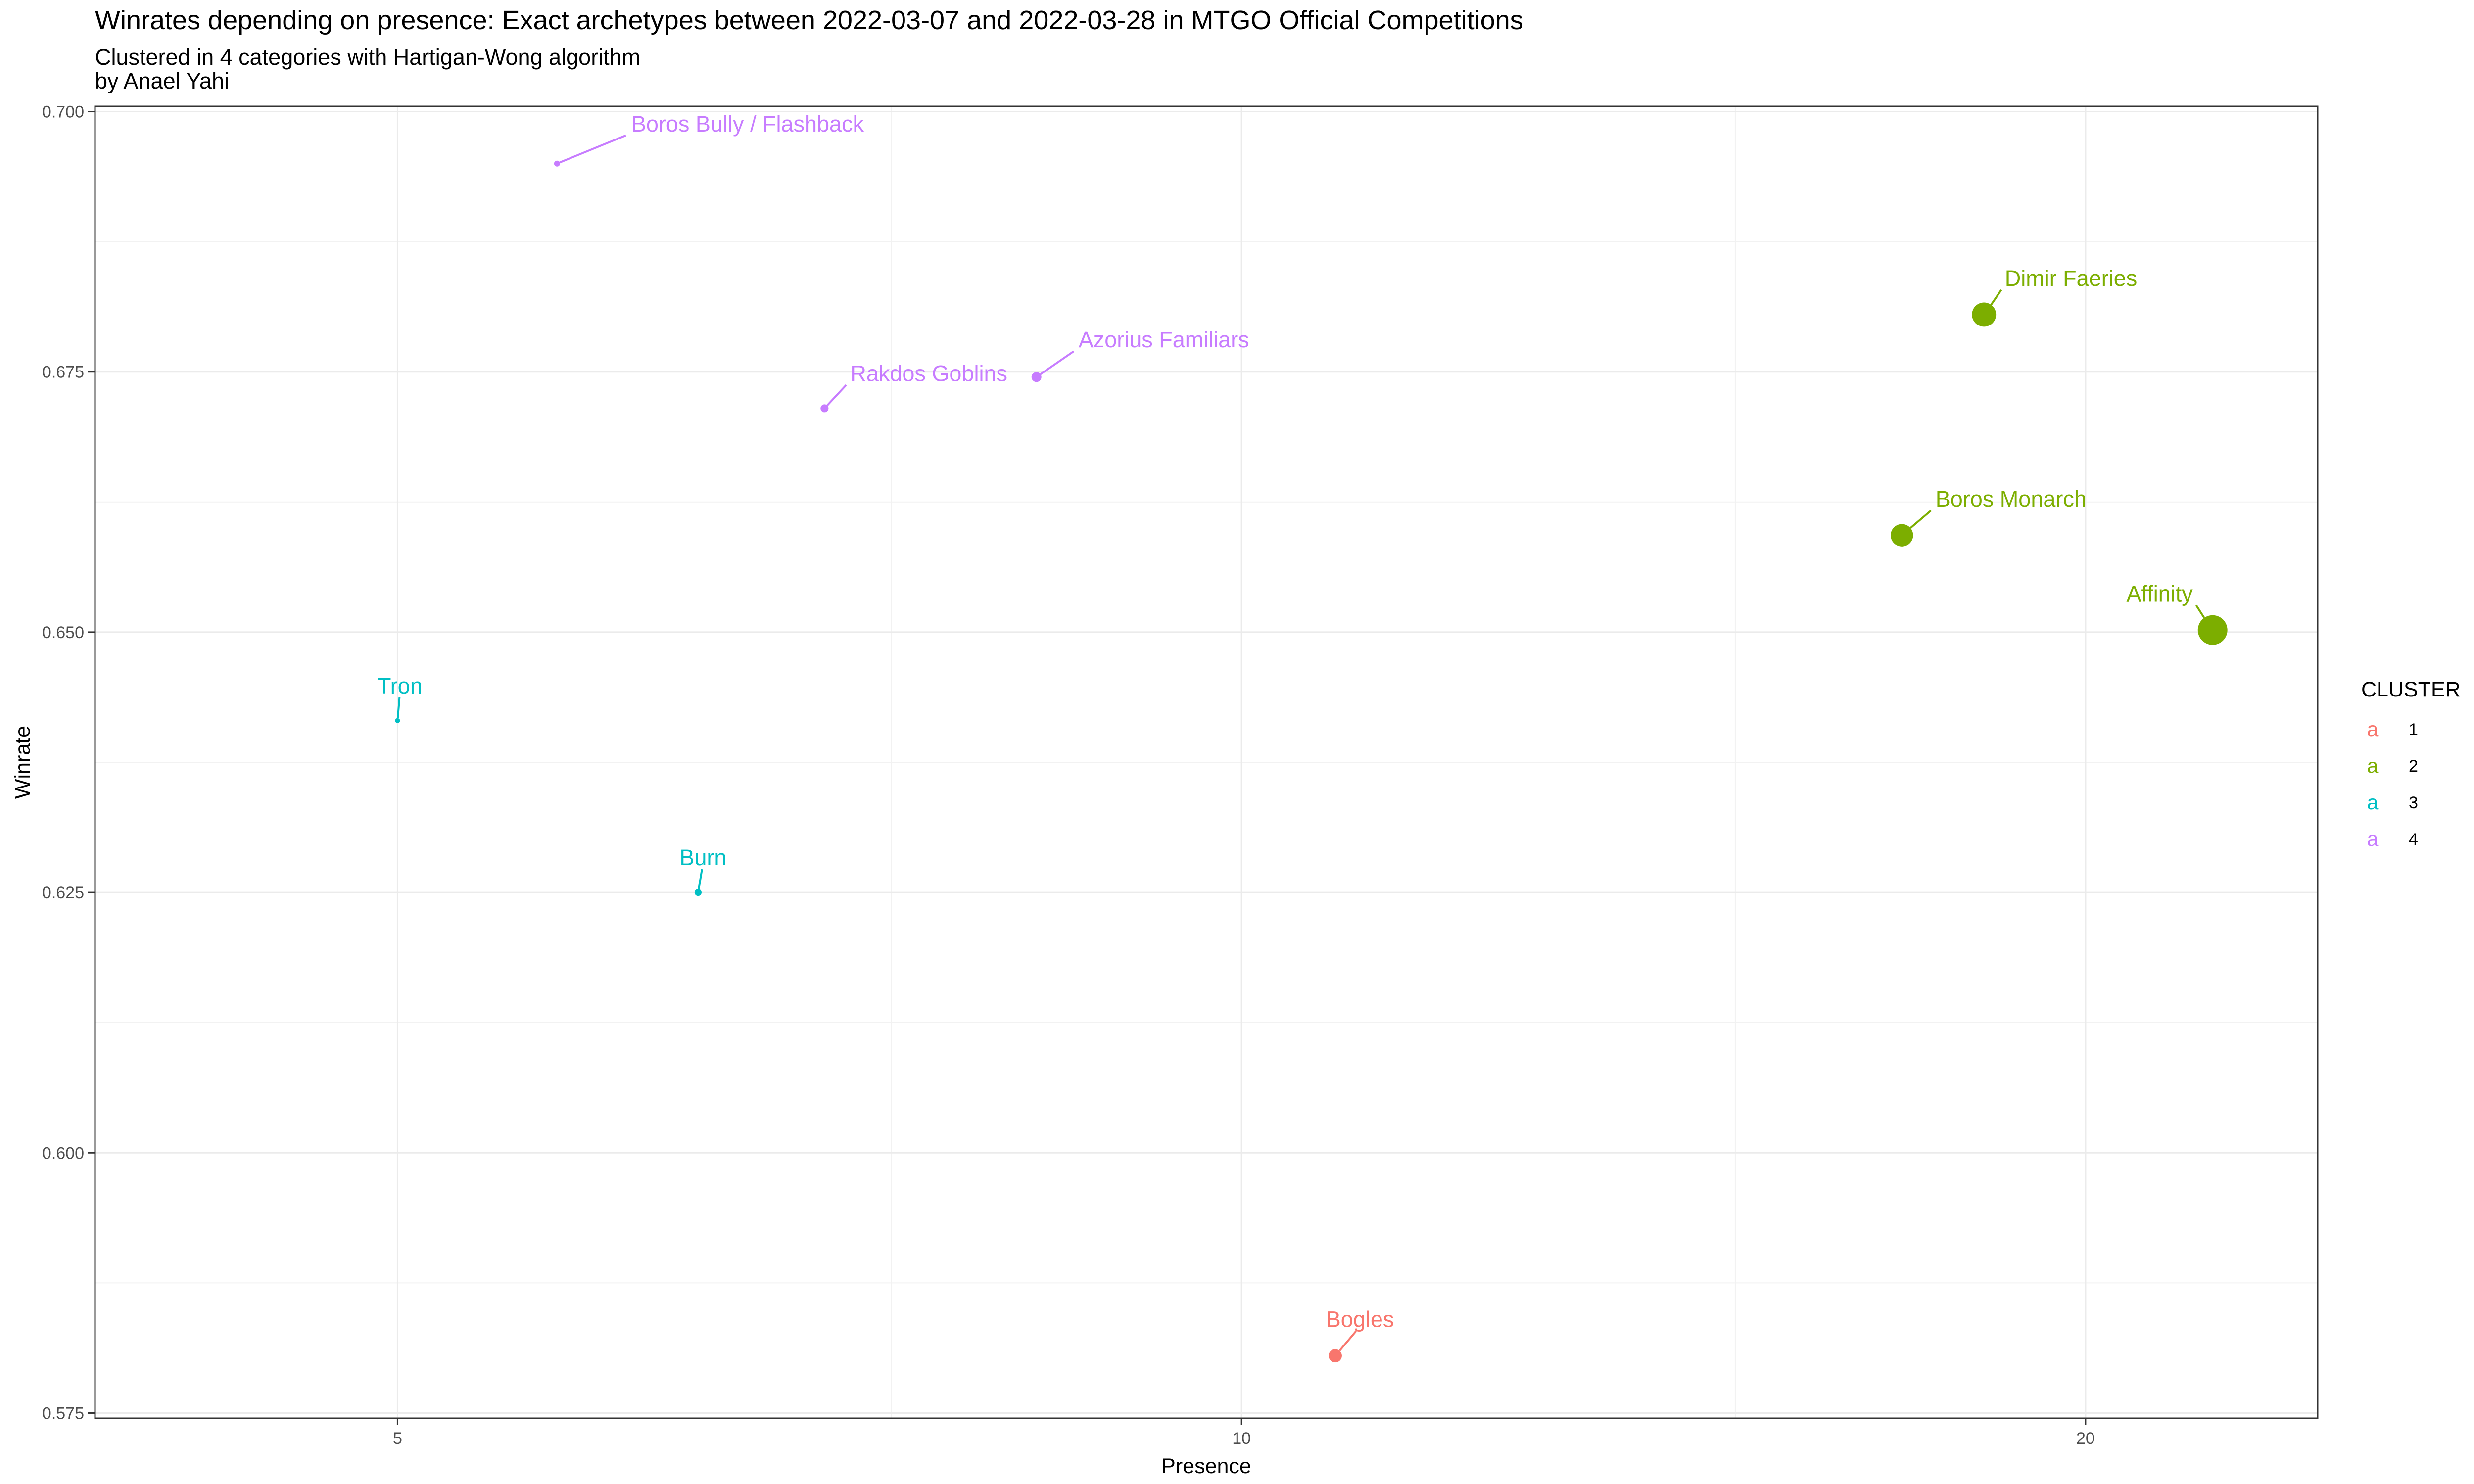  I want to click on legend: CLUSTER a 1 a 2 a 3 a 4, so click(2411, 764).